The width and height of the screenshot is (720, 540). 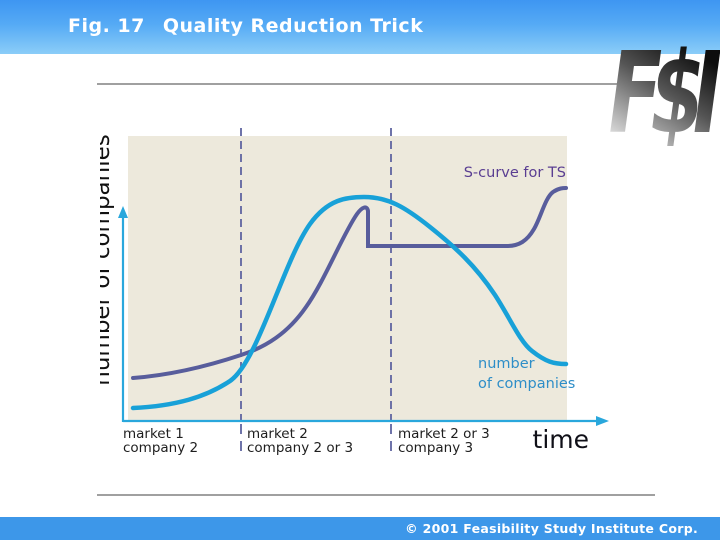 I want to click on figure-title-text: Quality Reduction Trick, so click(x=293, y=26).